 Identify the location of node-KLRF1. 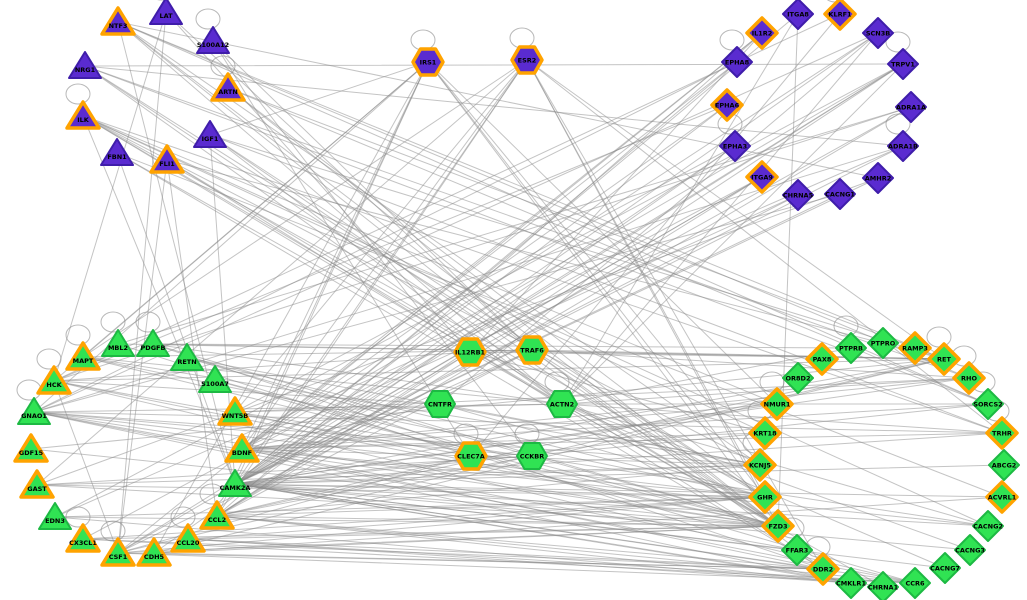
(840, 15).